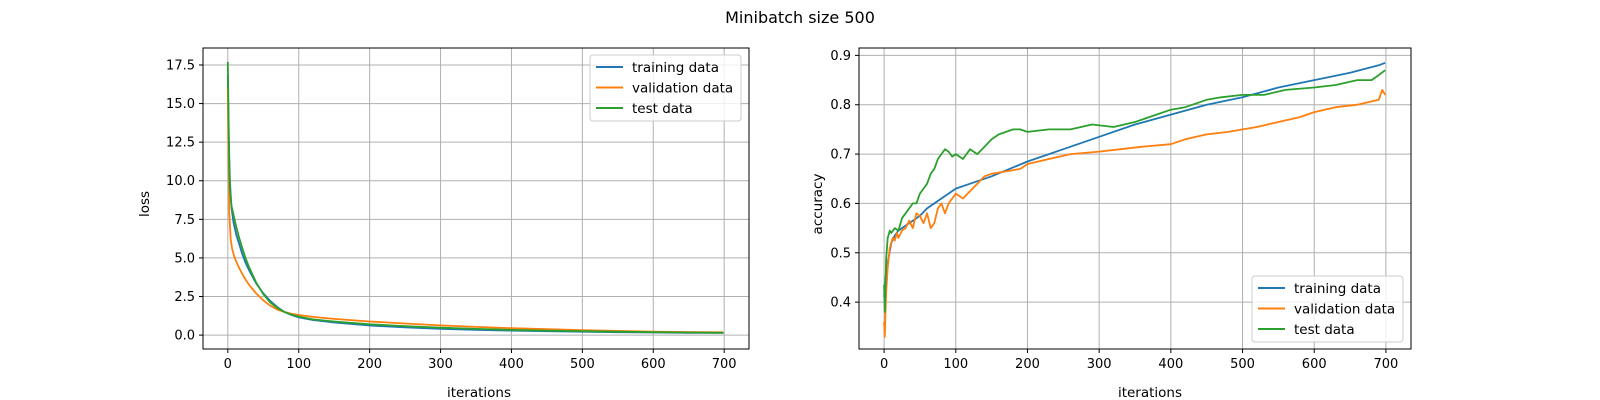 The image size is (1600, 400). I want to click on accuracy-xlabel: iterations, so click(1150, 392).